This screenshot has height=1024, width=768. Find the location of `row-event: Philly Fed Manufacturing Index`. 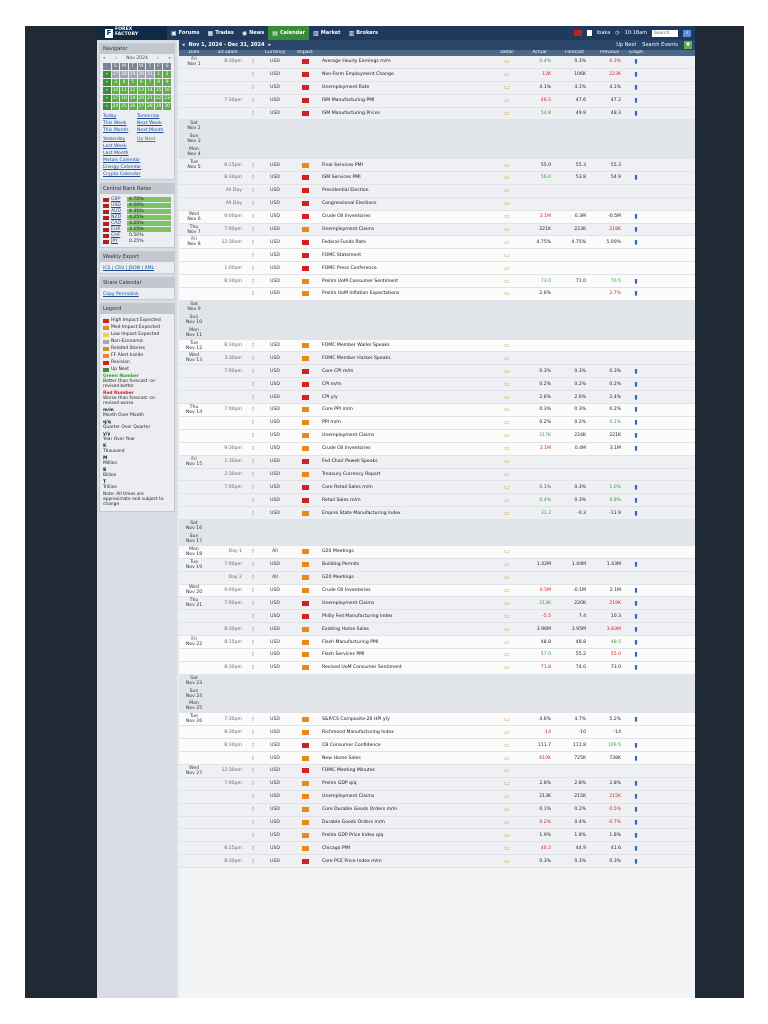

row-event: Philly Fed Manufacturing Index is located at coordinates (357, 616).